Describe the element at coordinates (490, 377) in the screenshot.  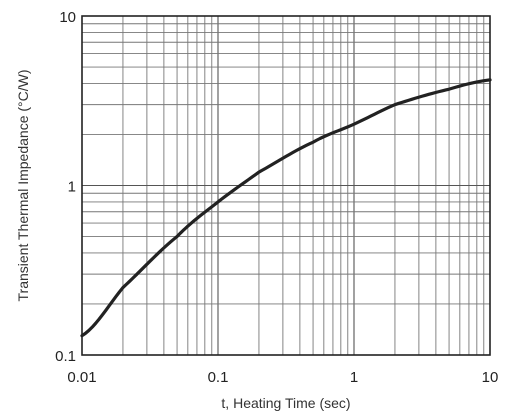
I see `x-tick-label: 10` at that location.